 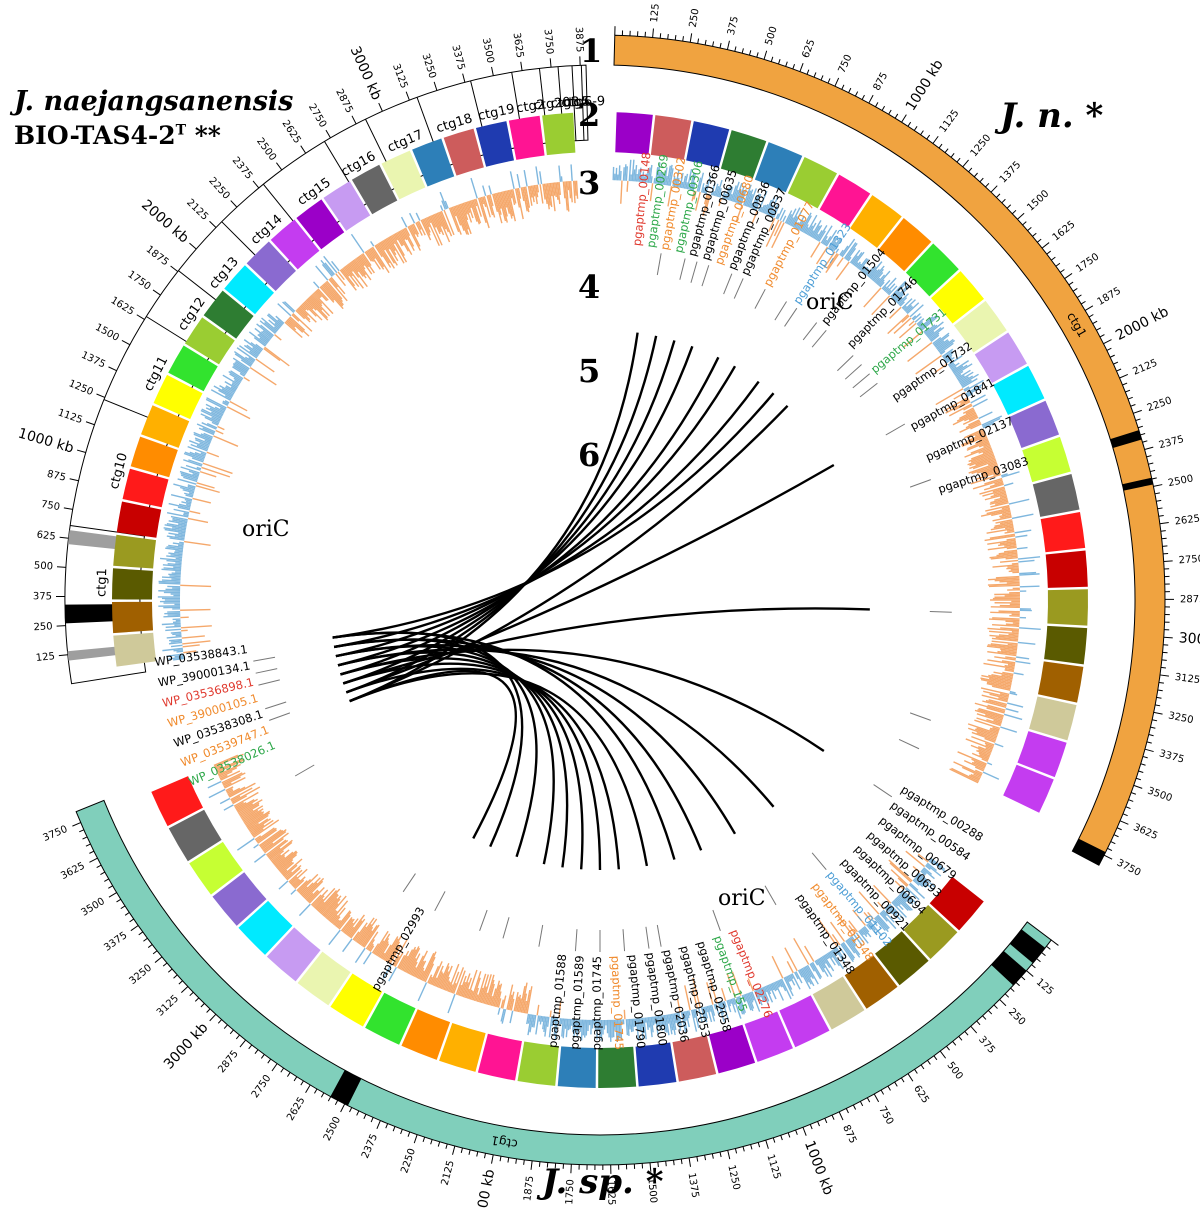 What do you see at coordinates (565, 103) in the screenshot?
I see `contig-label: ctg3` at bounding box center [565, 103].